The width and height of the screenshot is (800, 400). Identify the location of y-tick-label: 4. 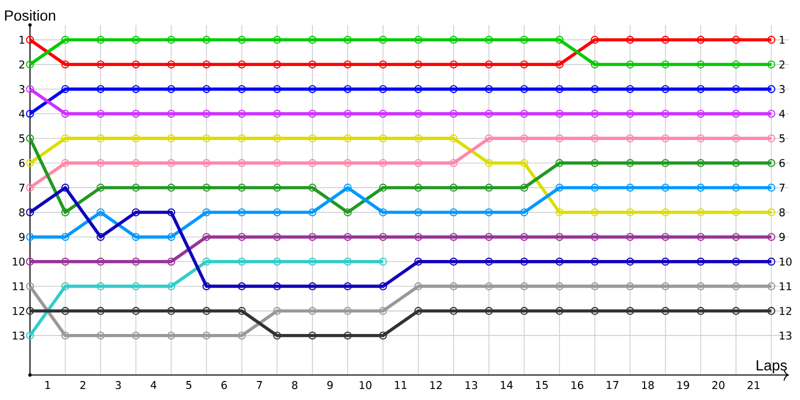
(22, 114).